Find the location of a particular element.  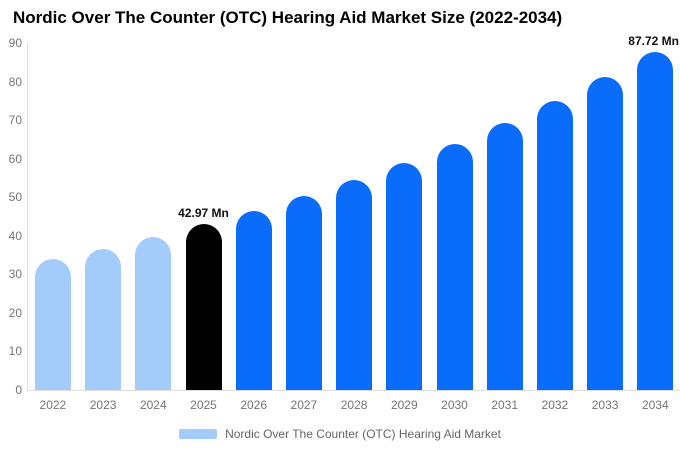

y-axis-tick-label: 0 is located at coordinates (18, 390).